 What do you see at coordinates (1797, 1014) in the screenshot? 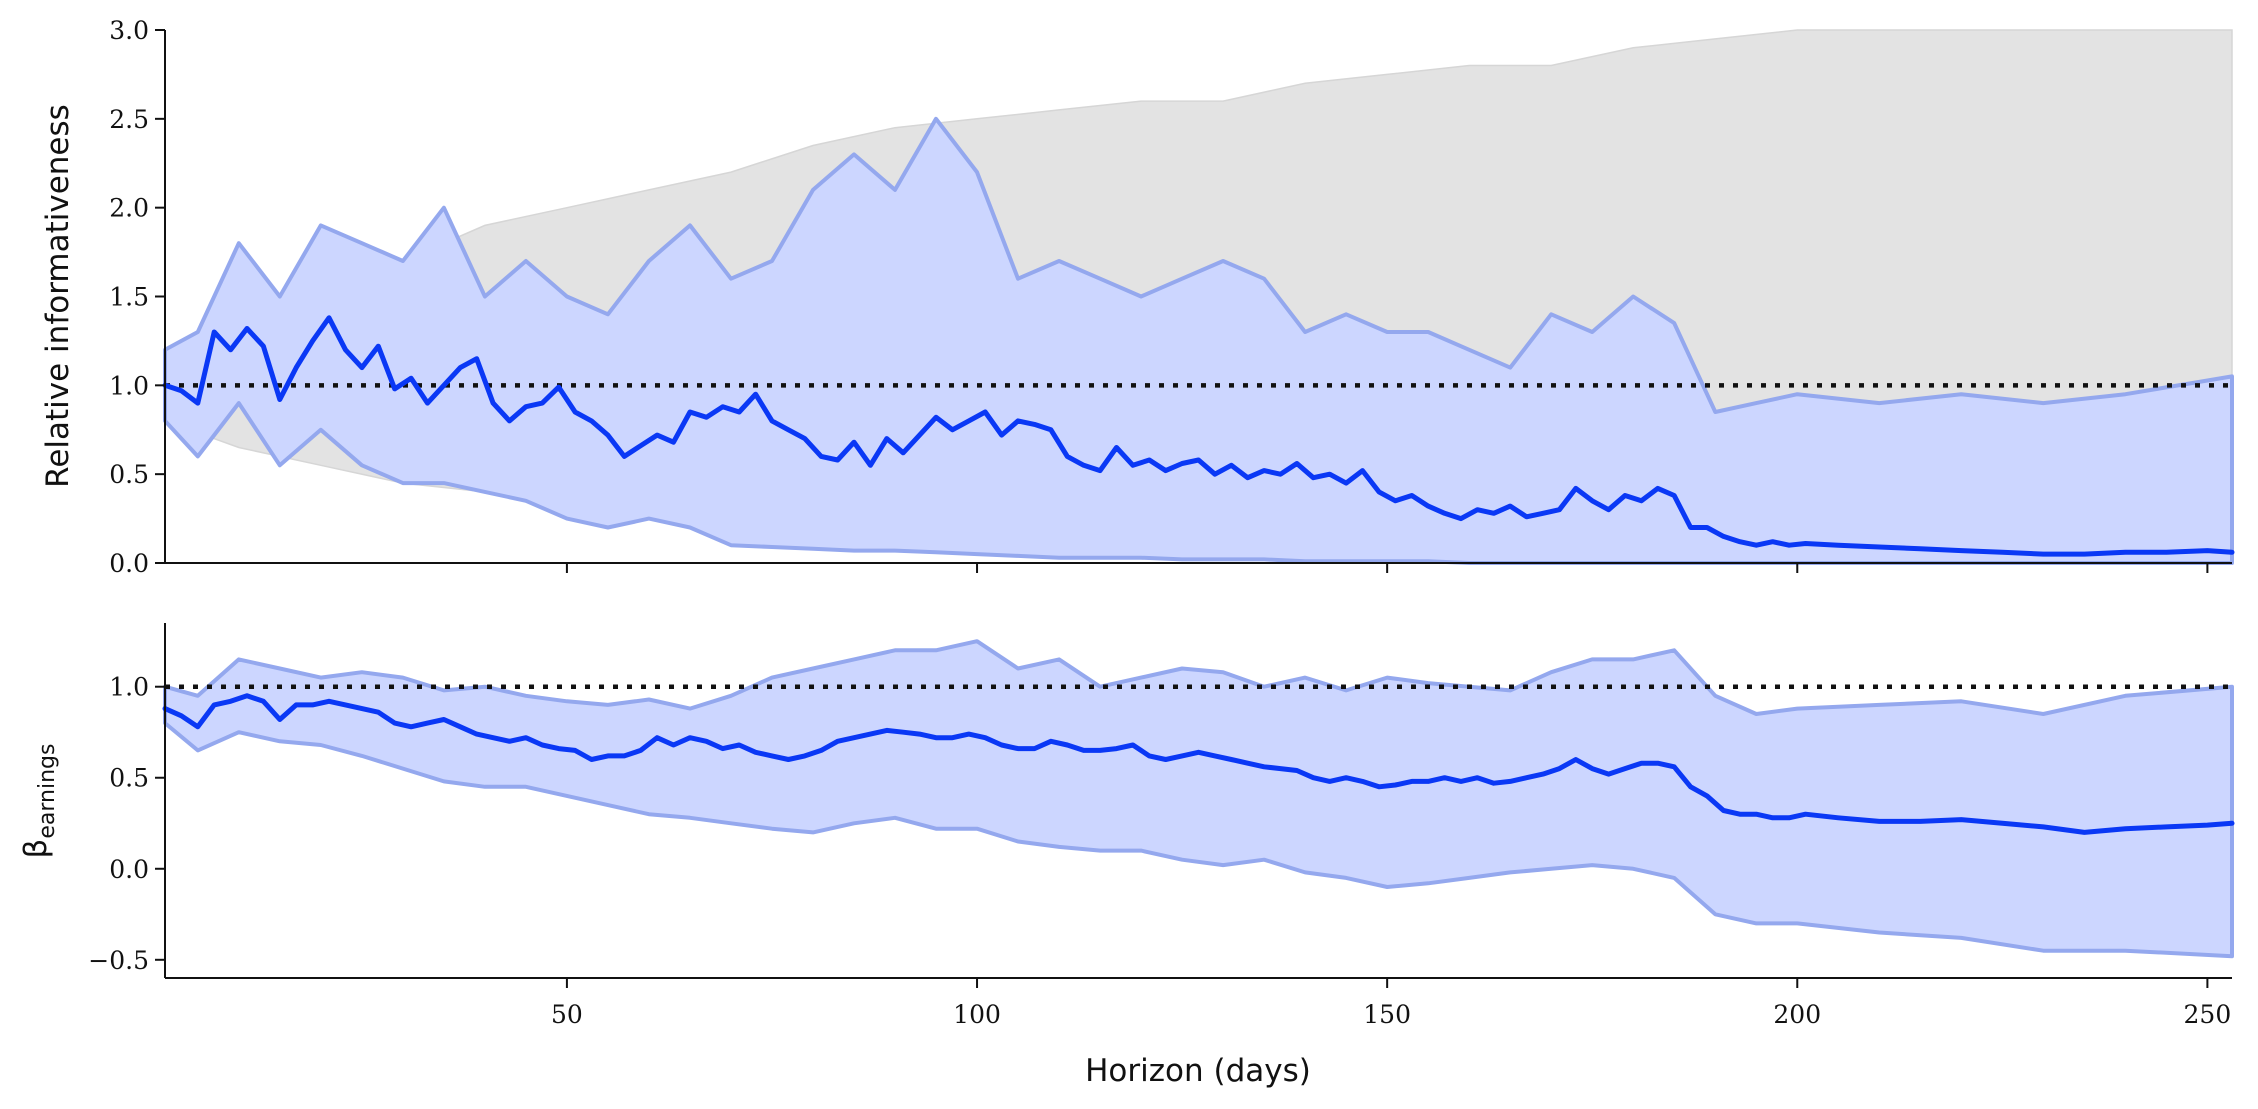
I see `bottom-x-tick-label: 200` at bounding box center [1797, 1014].